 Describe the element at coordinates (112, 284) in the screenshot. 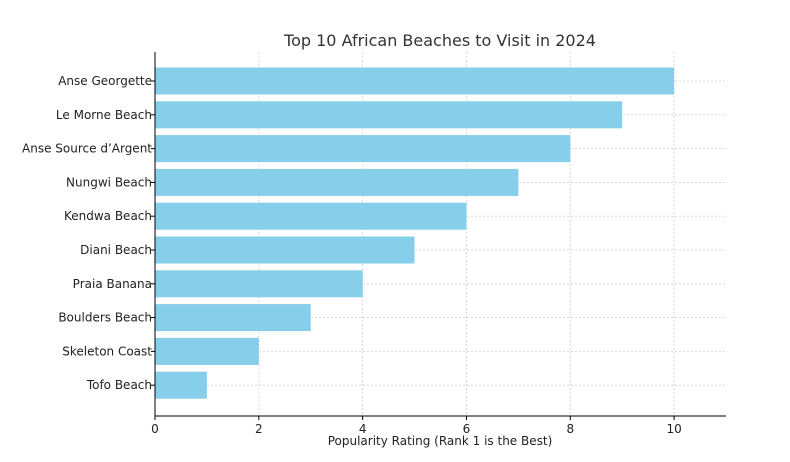

I see `y-tick-label: Praia Banana` at that location.